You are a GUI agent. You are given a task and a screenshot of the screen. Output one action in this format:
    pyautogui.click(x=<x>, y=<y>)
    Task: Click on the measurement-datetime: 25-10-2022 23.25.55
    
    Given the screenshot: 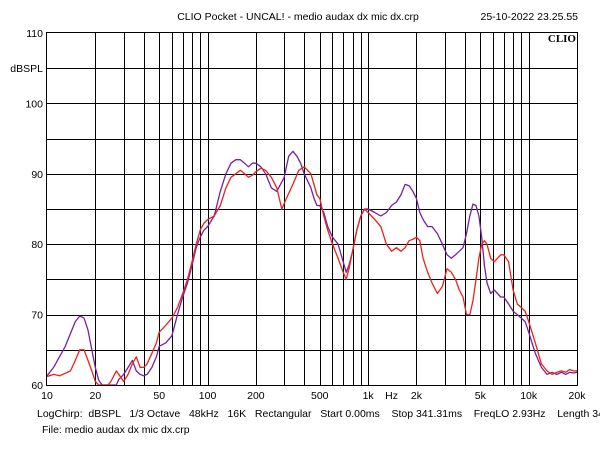 What is the action you would take?
    pyautogui.click(x=530, y=17)
    